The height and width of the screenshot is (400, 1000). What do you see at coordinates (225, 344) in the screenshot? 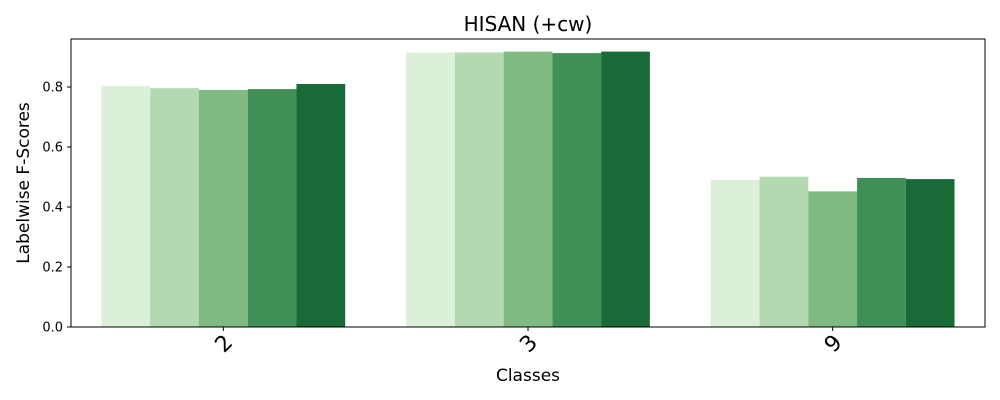
I see `x-tick-label-2: 2` at bounding box center [225, 344].